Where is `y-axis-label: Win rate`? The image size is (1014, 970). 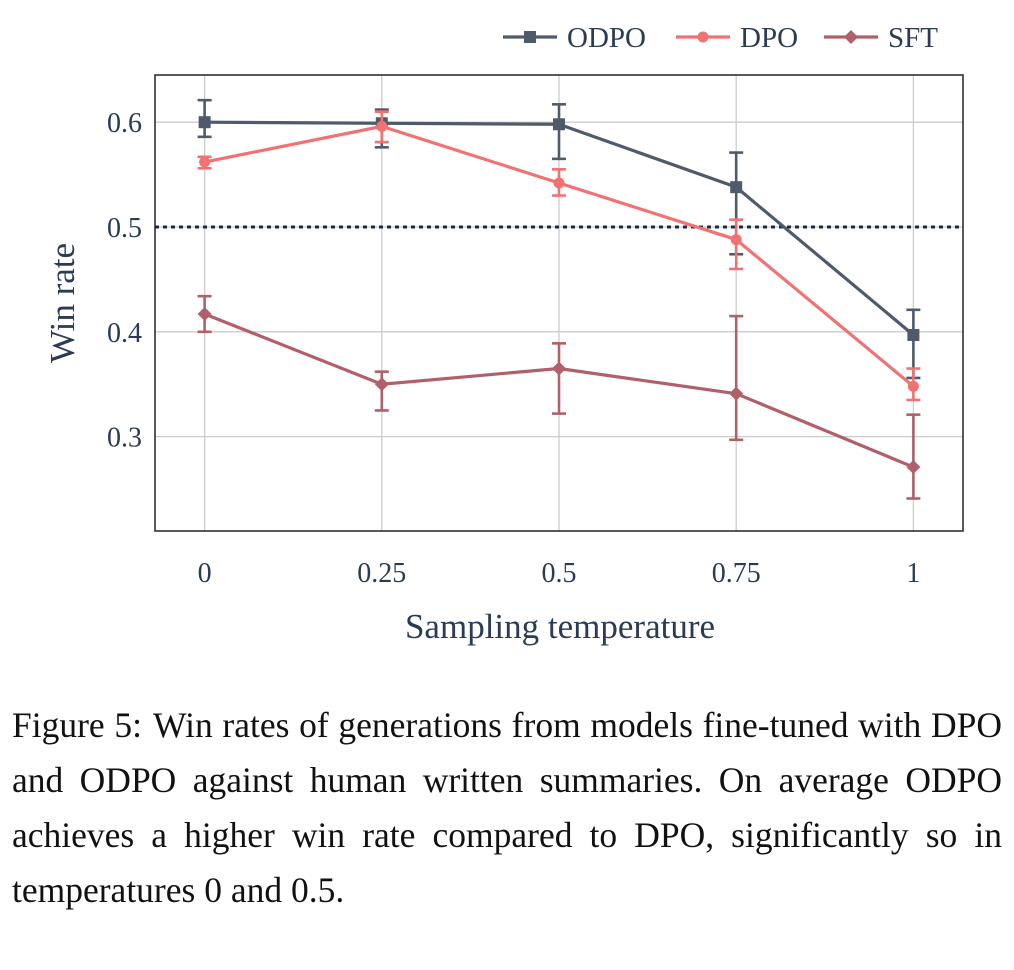 y-axis-label: Win rate is located at coordinates (62, 303).